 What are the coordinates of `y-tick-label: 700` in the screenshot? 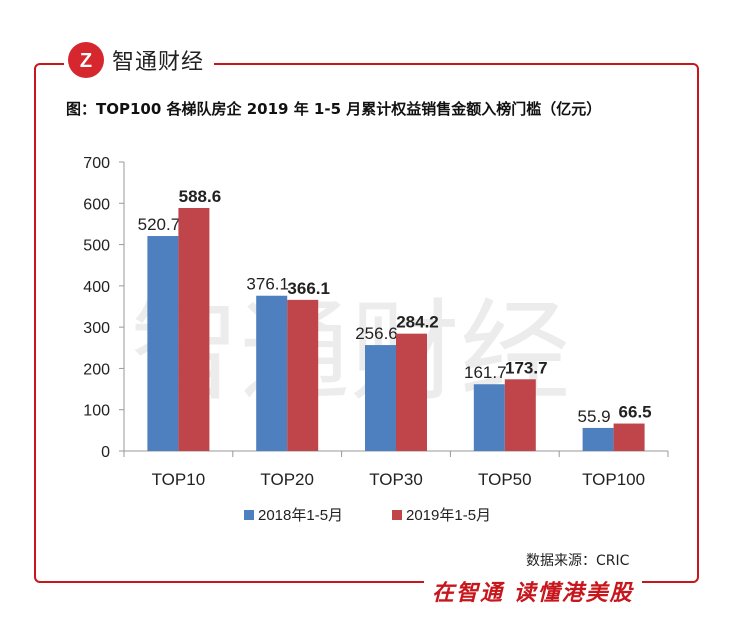 It's located at (96, 163).